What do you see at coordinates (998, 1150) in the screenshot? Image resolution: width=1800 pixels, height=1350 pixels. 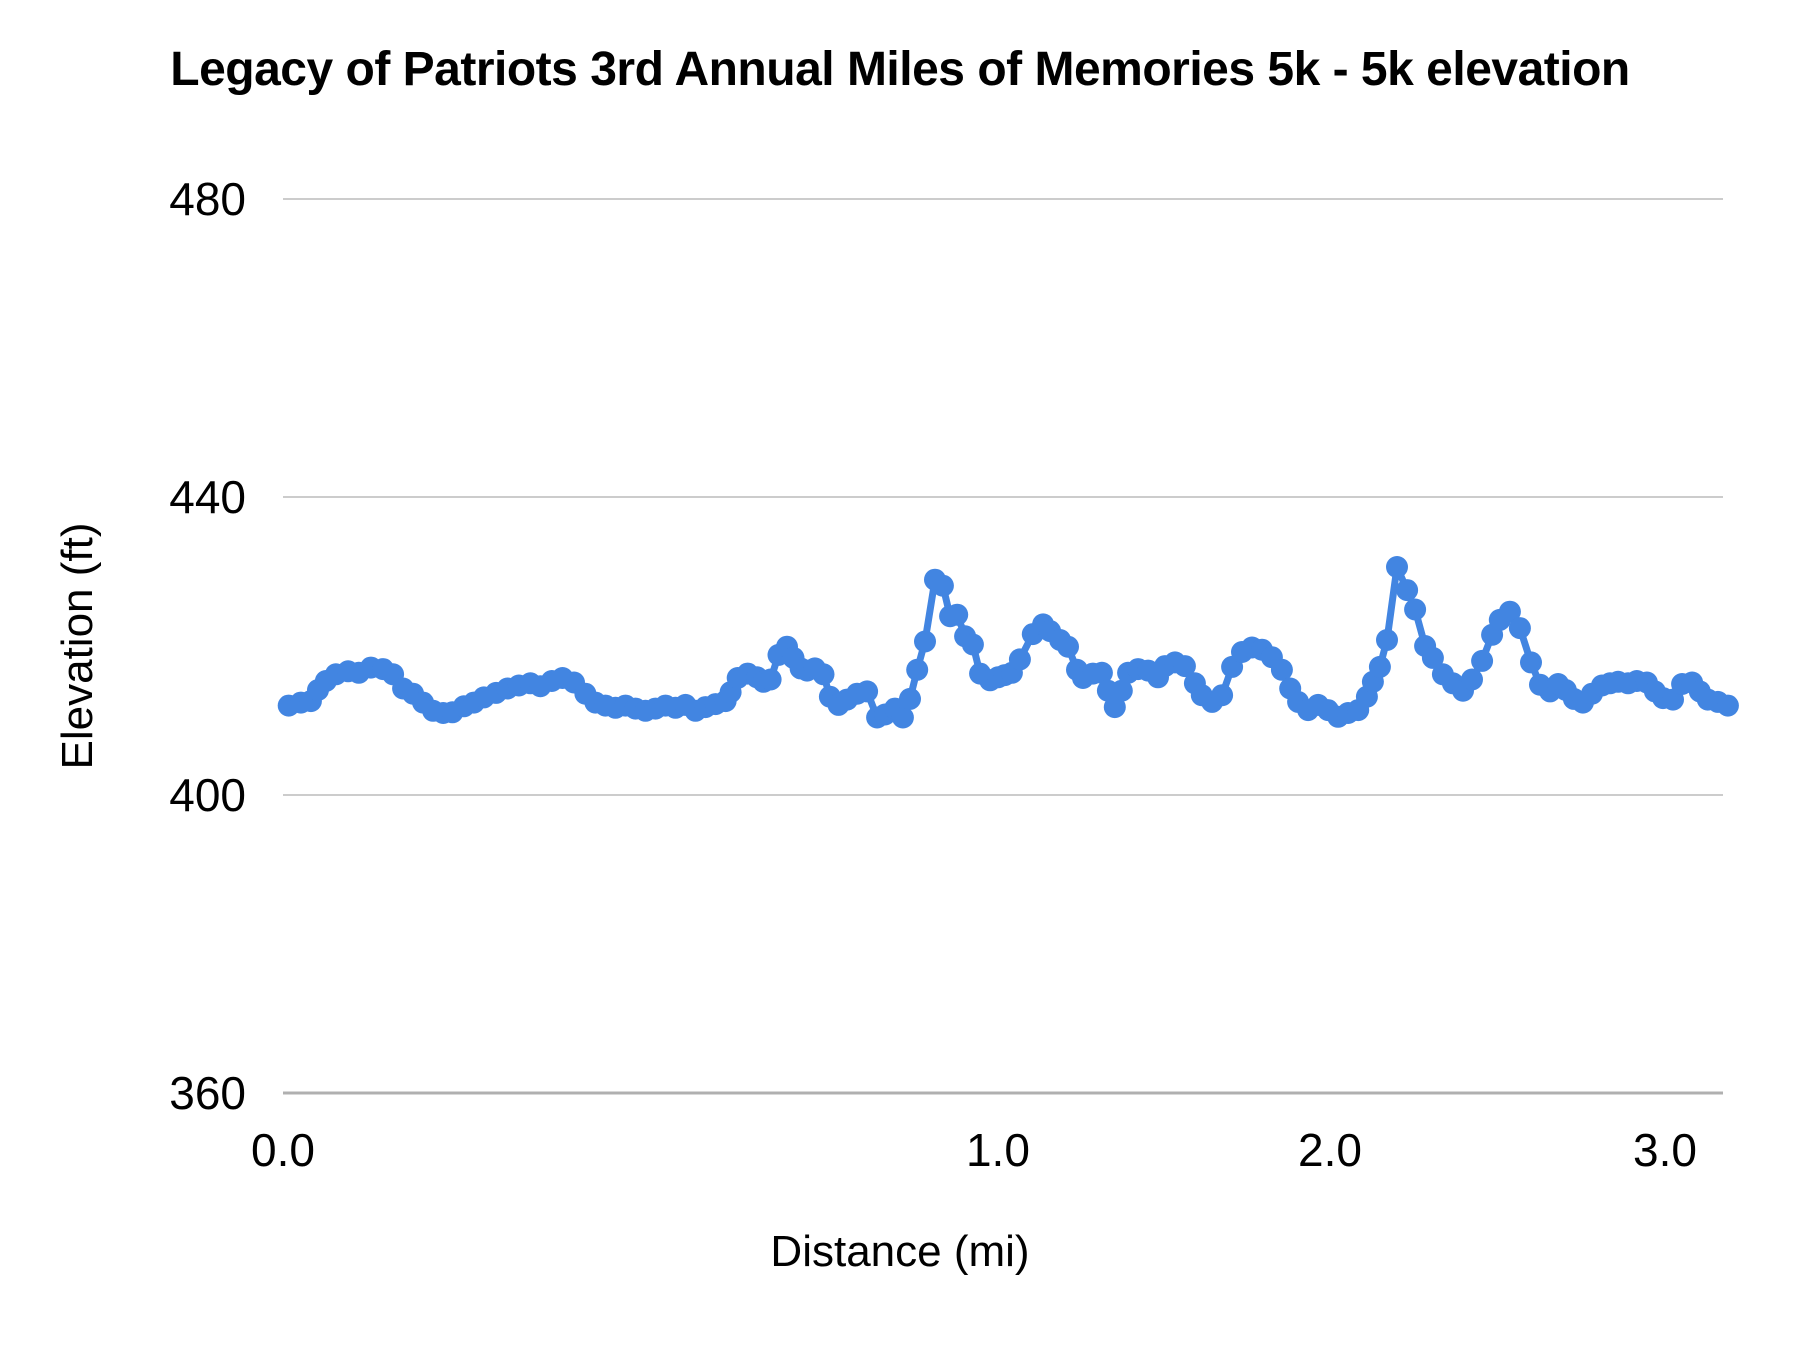 I see `x-tick-label: 1.0` at bounding box center [998, 1150].